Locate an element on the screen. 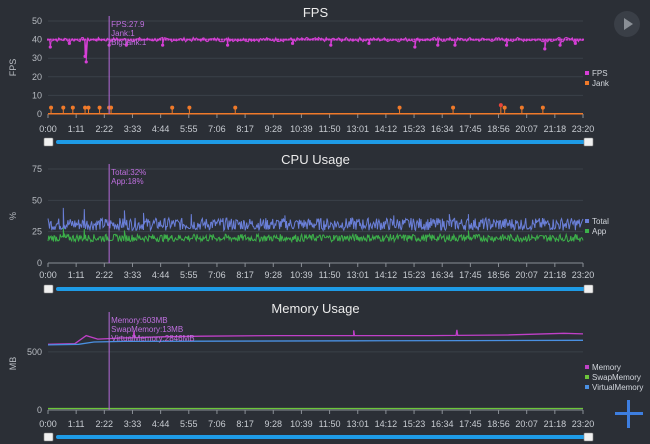 The image size is (650, 444). legend-VirtualMemory: VirtualMemory is located at coordinates (617, 387).